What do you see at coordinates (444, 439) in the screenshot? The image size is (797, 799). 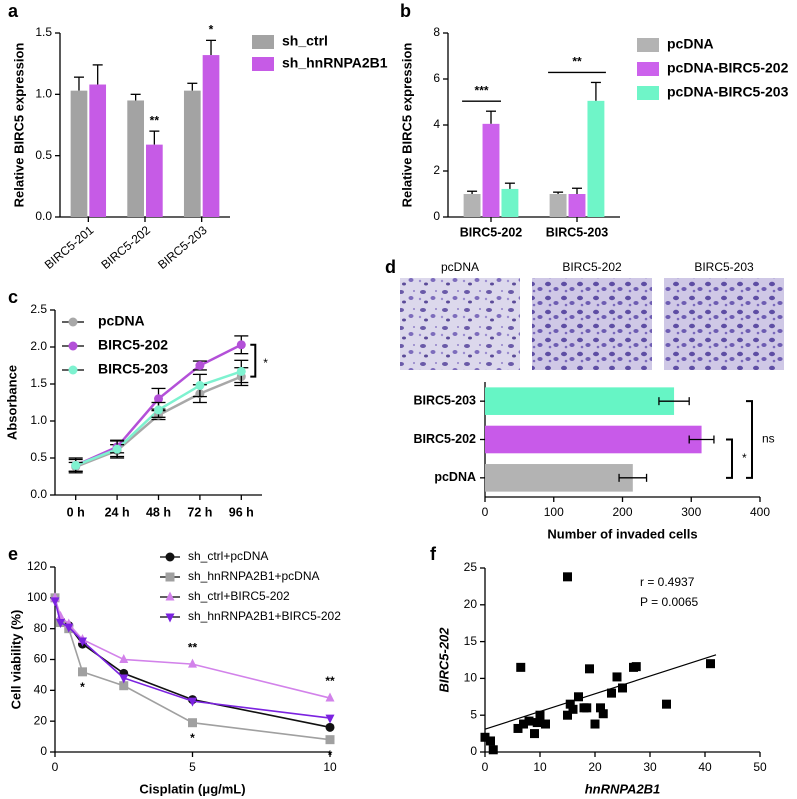 I see `y-tick-label: BIRC5-202` at bounding box center [444, 439].